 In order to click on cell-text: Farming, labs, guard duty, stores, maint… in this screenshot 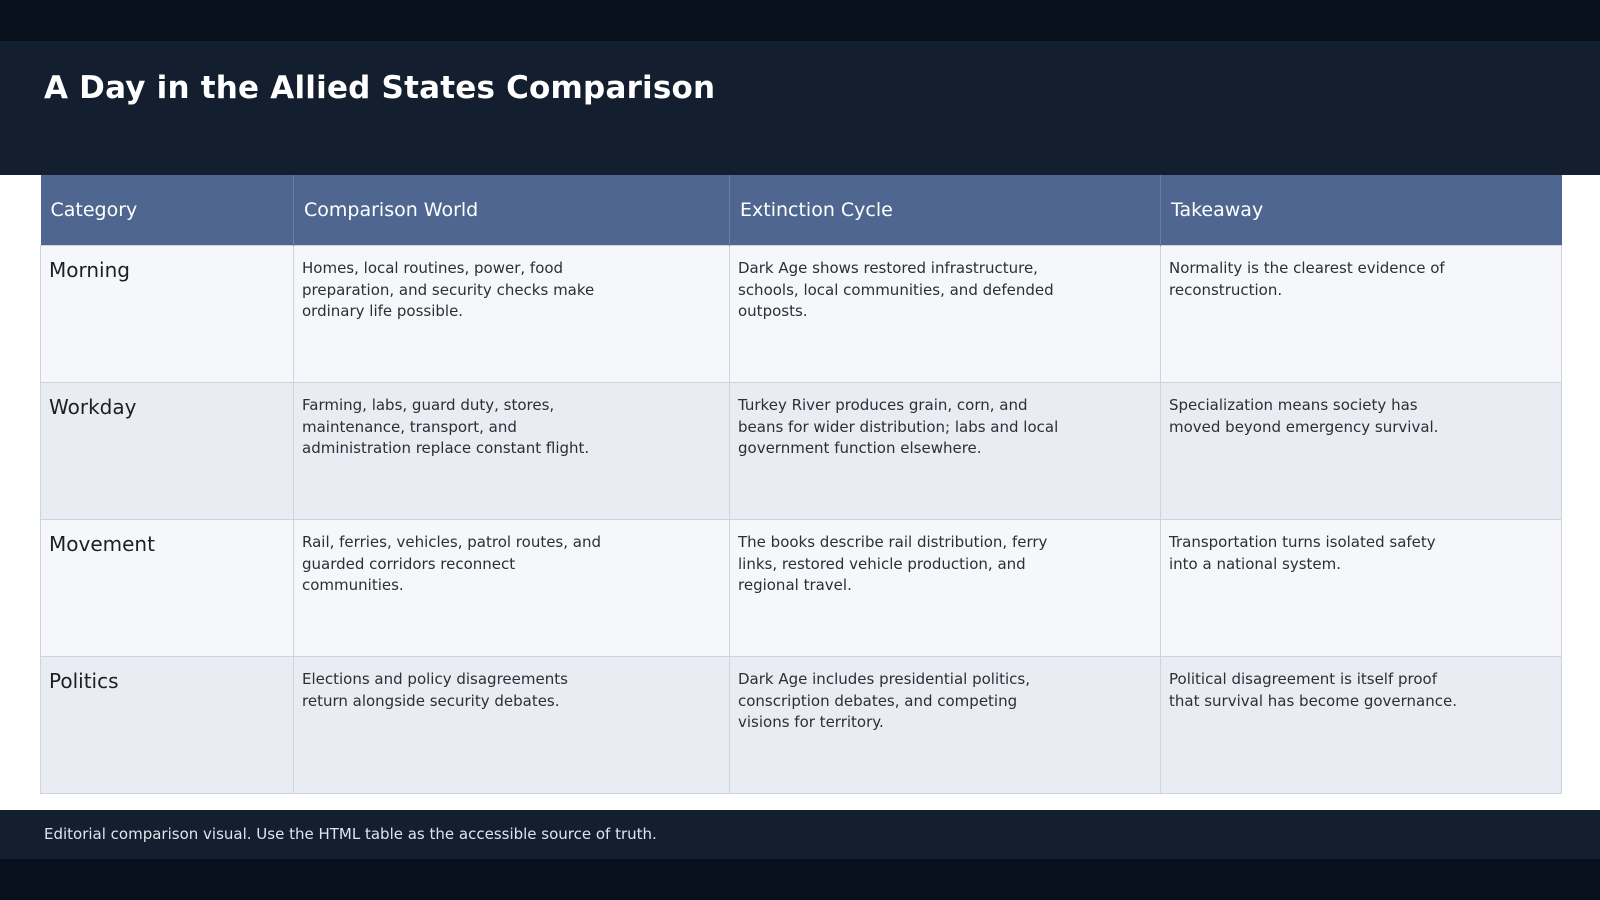, I will do `click(446, 426)`.